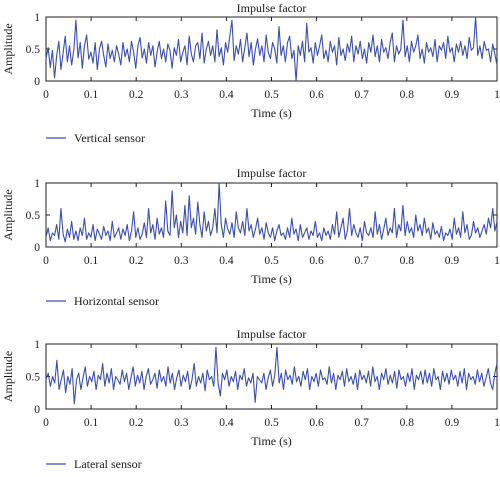  I want to click on legend: Horizontal sensor, so click(102, 301).